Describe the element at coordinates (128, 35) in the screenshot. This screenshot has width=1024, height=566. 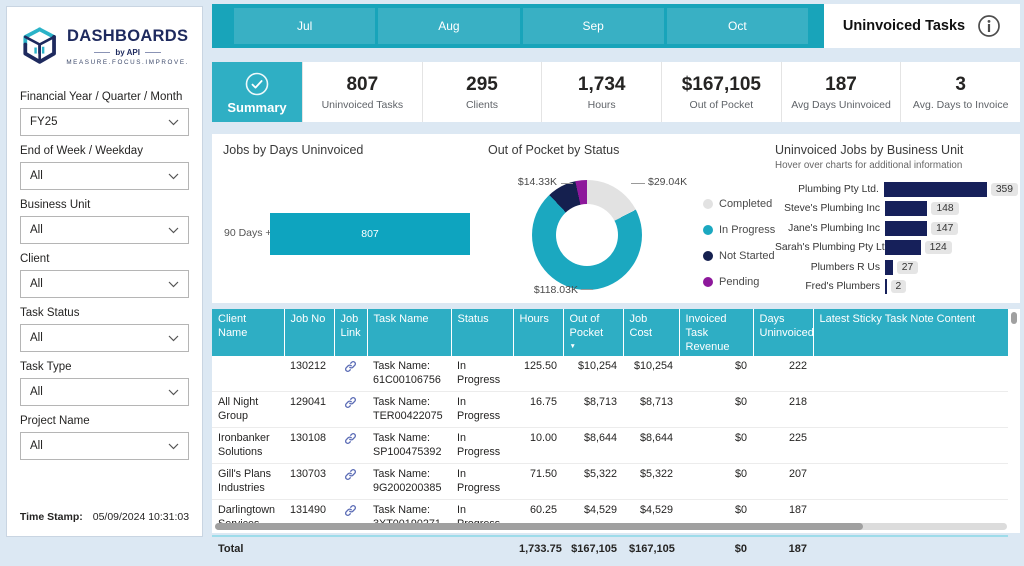
I see `brand-title: DASHBOARDS` at that location.